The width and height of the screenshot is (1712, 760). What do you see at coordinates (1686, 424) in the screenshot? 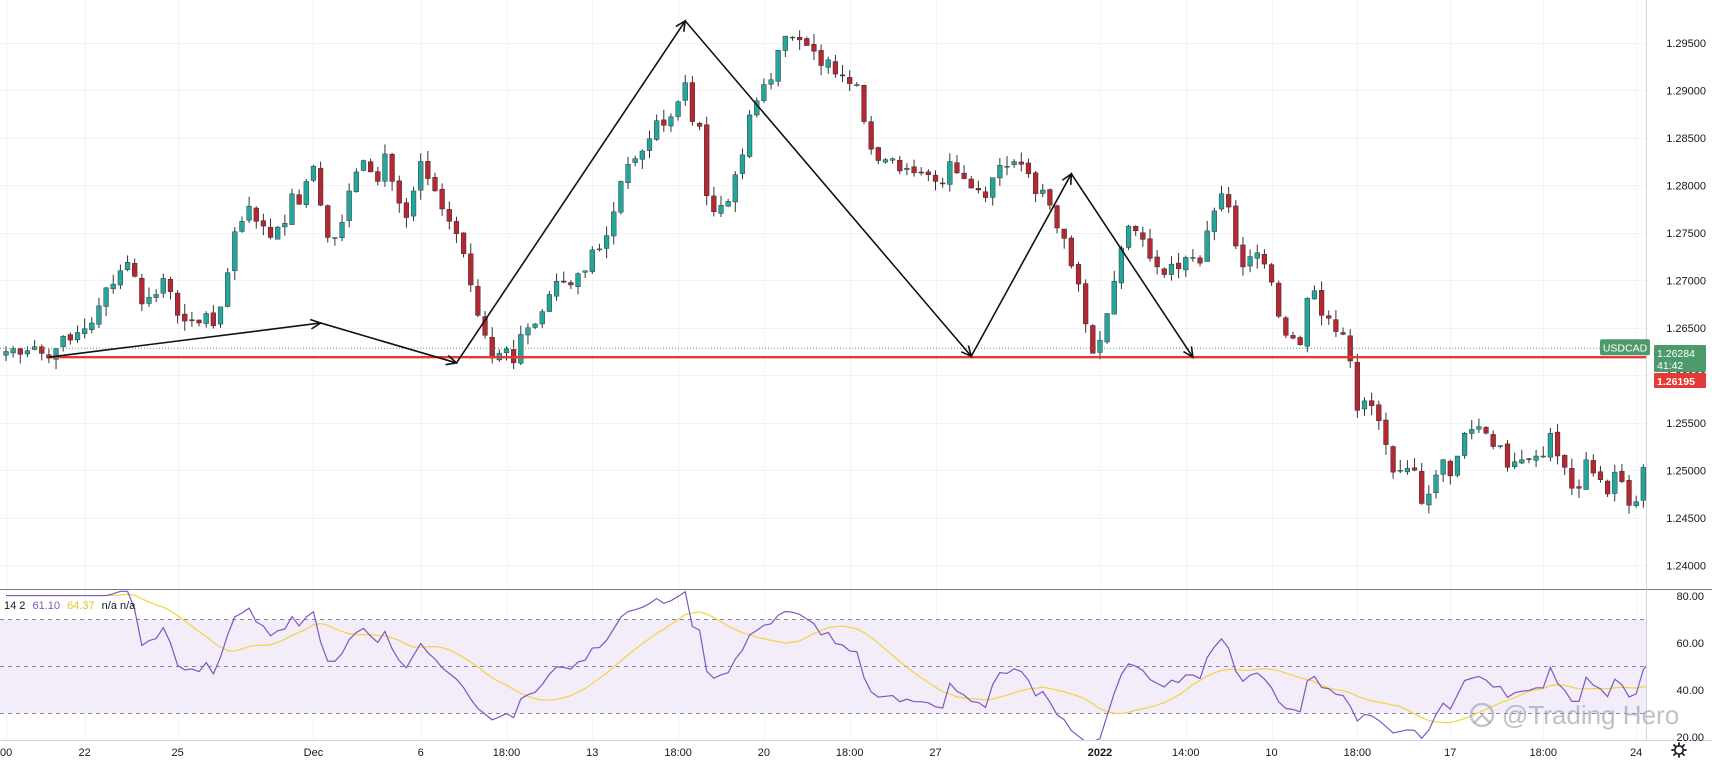
I see `price-tick-label: 1.25500` at bounding box center [1686, 424].